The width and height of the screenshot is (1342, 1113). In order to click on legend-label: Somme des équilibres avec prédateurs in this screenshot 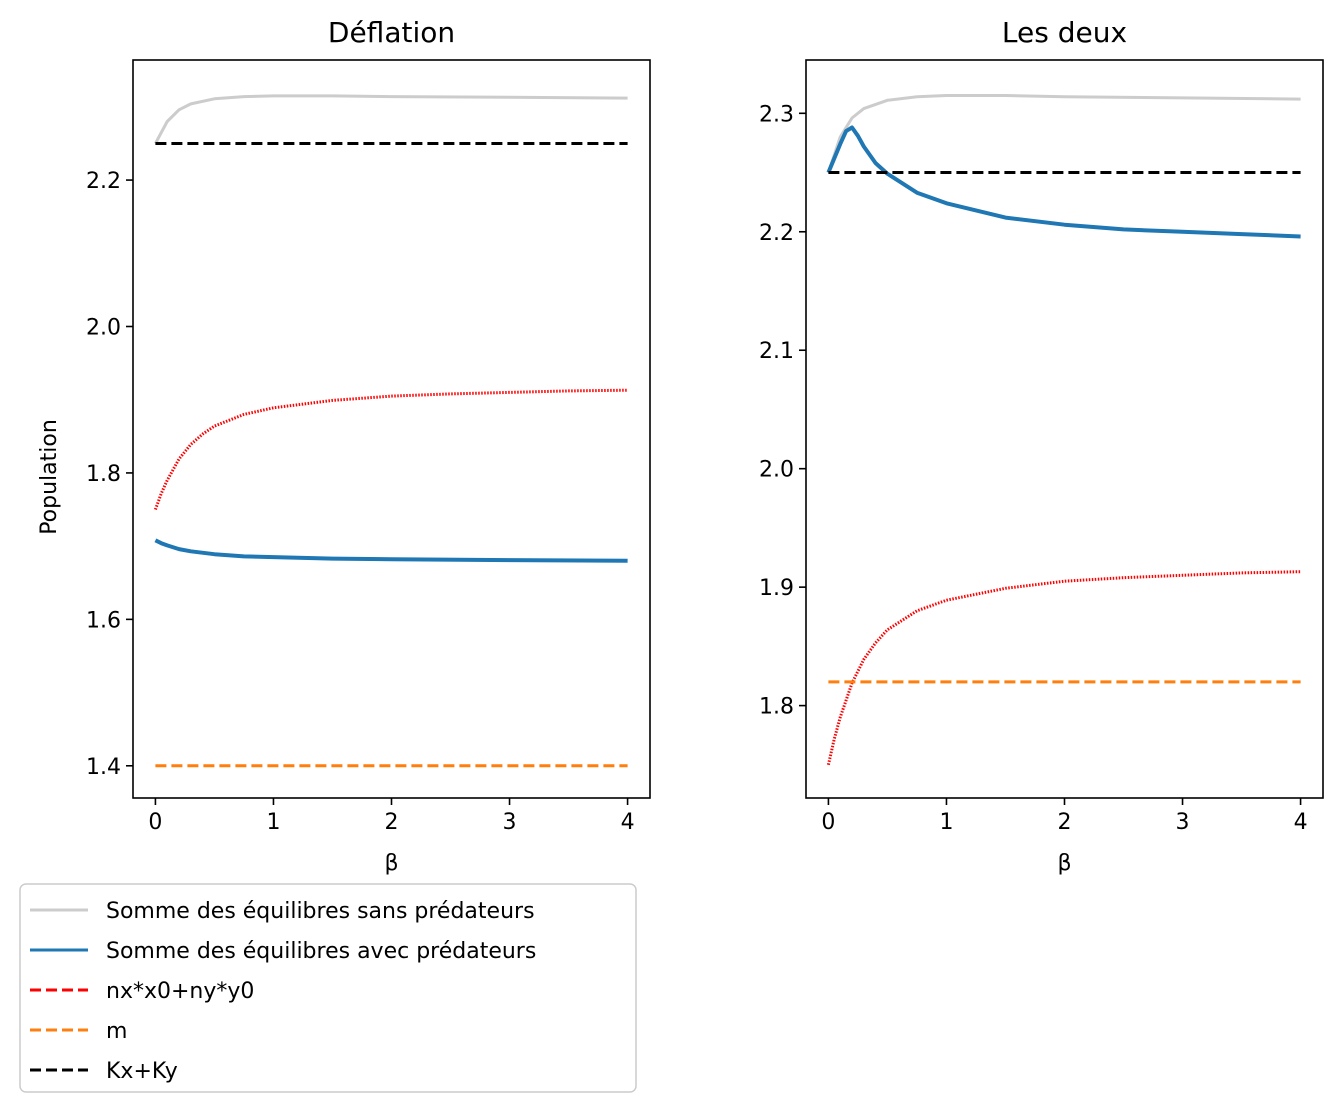, I will do `click(321, 951)`.